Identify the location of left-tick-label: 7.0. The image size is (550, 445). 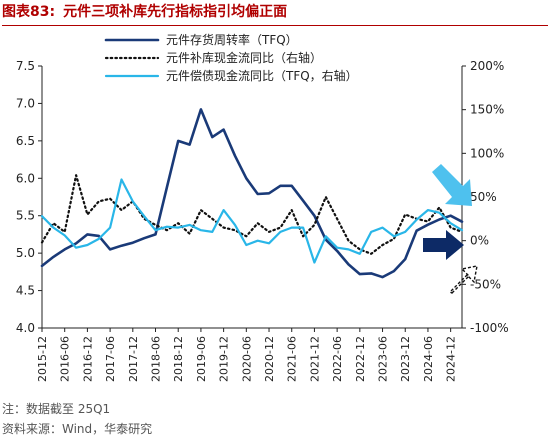
(25, 103).